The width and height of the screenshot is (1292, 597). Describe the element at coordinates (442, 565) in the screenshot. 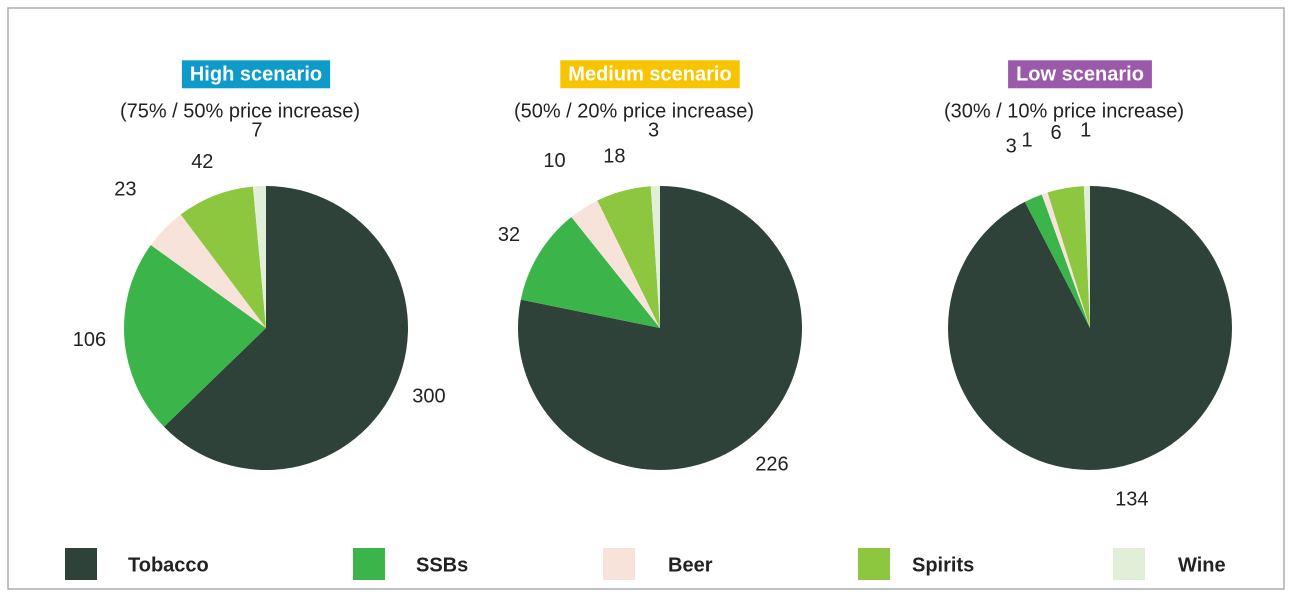

I see `legend-label: SSBs` at that location.